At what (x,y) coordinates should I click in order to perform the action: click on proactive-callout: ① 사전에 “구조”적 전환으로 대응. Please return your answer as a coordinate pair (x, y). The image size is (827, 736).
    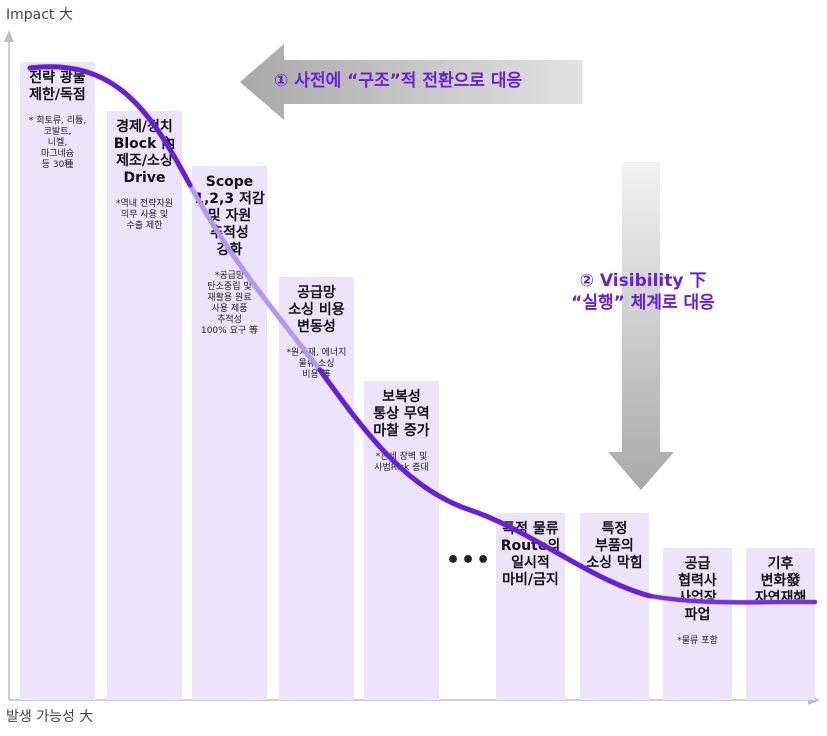
    Looking at the image, I should click on (398, 81).